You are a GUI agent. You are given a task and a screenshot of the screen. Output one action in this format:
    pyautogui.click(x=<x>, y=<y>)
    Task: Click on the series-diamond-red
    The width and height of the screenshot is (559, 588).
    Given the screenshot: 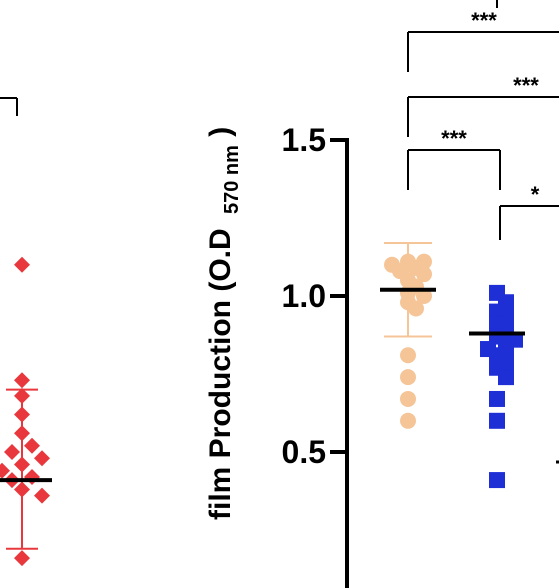 What is the action you would take?
    pyautogui.click(x=26, y=411)
    